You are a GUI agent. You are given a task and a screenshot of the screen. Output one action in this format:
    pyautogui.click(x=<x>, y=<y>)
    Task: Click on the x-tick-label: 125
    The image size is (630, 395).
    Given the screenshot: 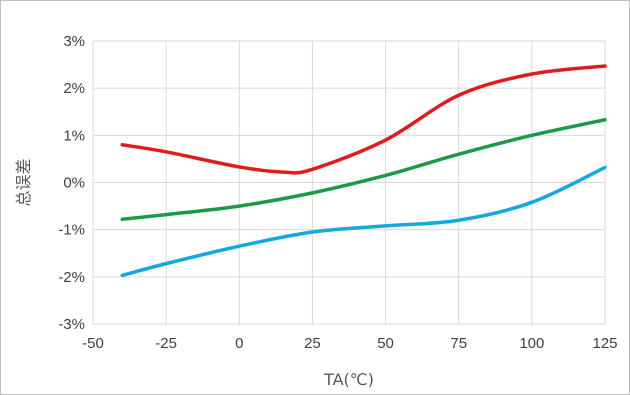 What is the action you would take?
    pyautogui.click(x=604, y=343)
    